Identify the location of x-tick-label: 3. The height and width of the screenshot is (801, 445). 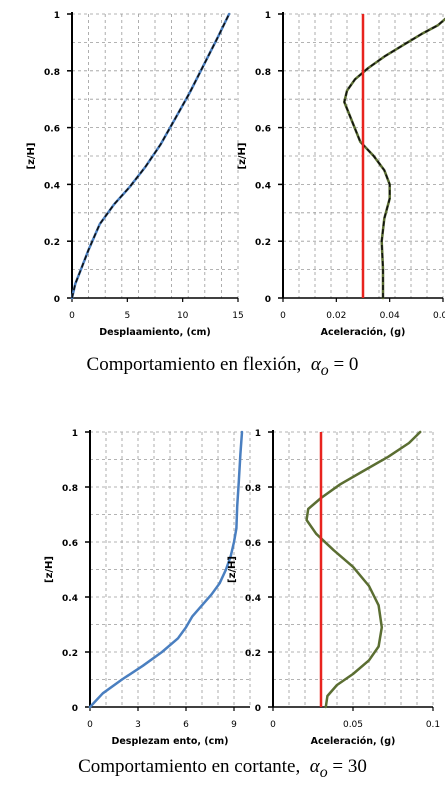
(138, 725).